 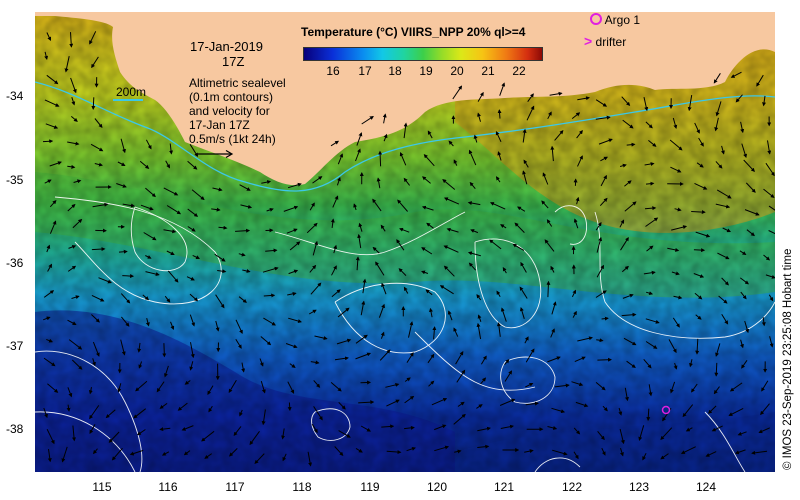 What do you see at coordinates (588, 41) in the screenshot?
I see `drifter-chevron-icon: >` at bounding box center [588, 41].